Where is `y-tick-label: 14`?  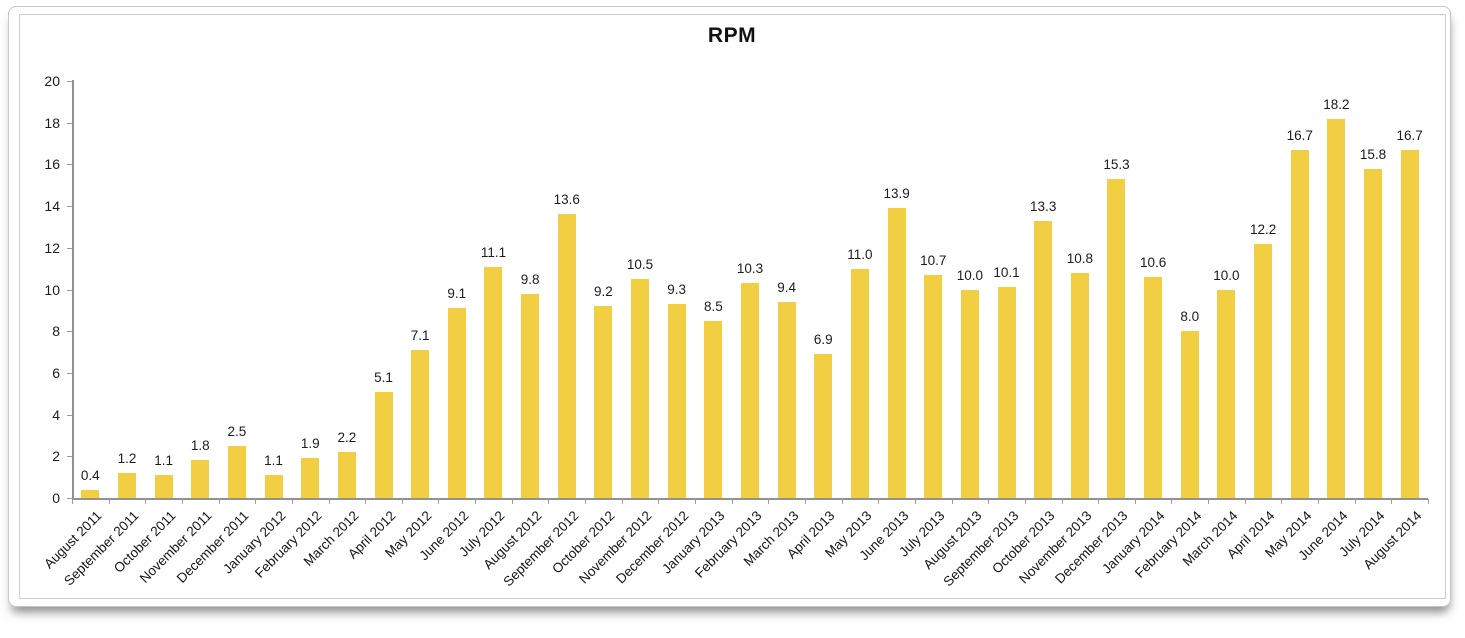
y-tick-label: 14 is located at coordinates (52, 206).